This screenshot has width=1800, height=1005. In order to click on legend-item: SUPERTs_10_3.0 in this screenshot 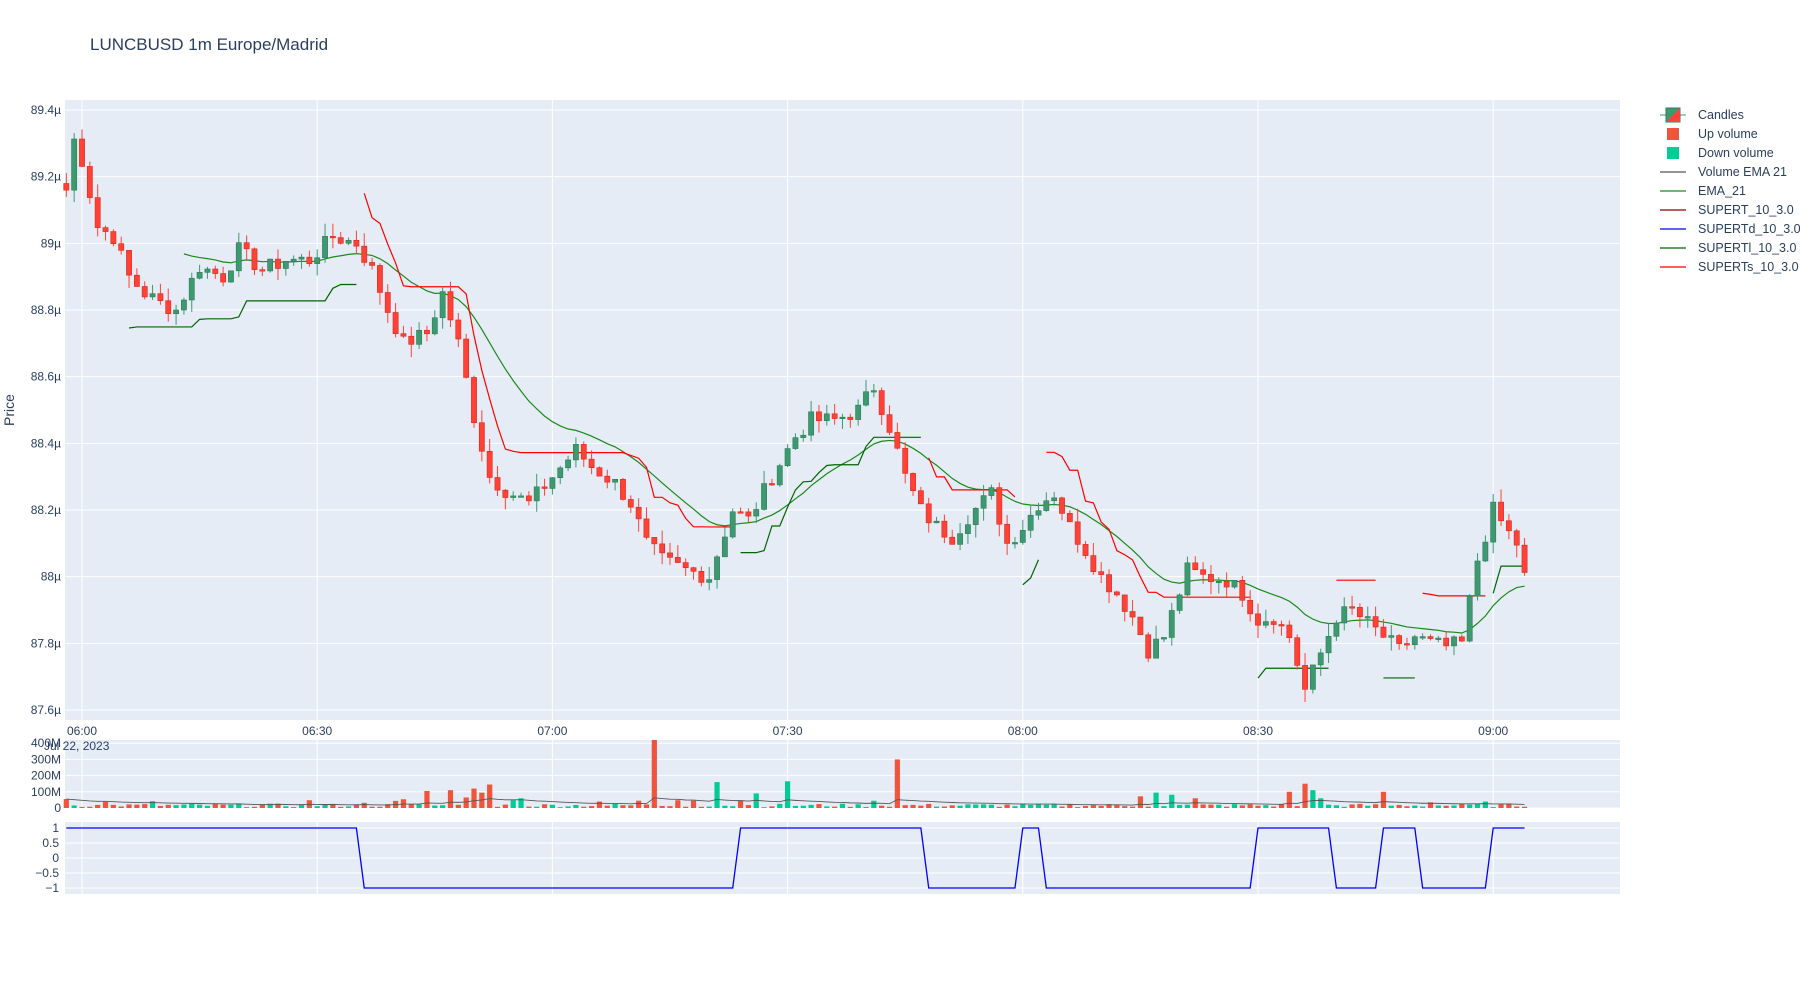, I will do `click(1729, 267)`.